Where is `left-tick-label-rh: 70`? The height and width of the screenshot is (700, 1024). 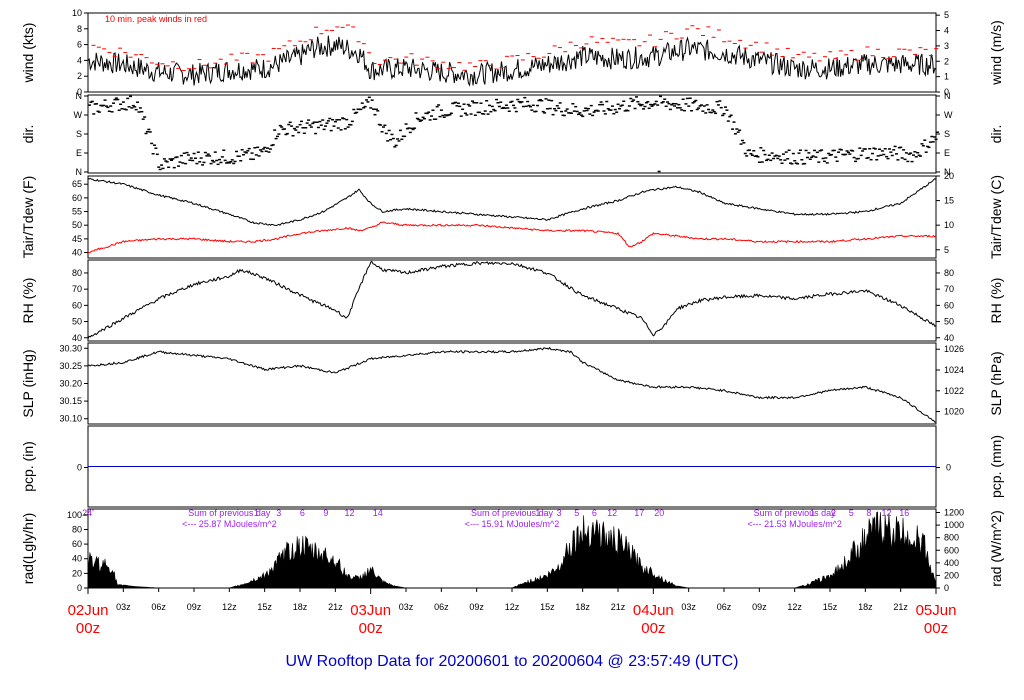
left-tick-label-rh: 70 is located at coordinates (77, 289).